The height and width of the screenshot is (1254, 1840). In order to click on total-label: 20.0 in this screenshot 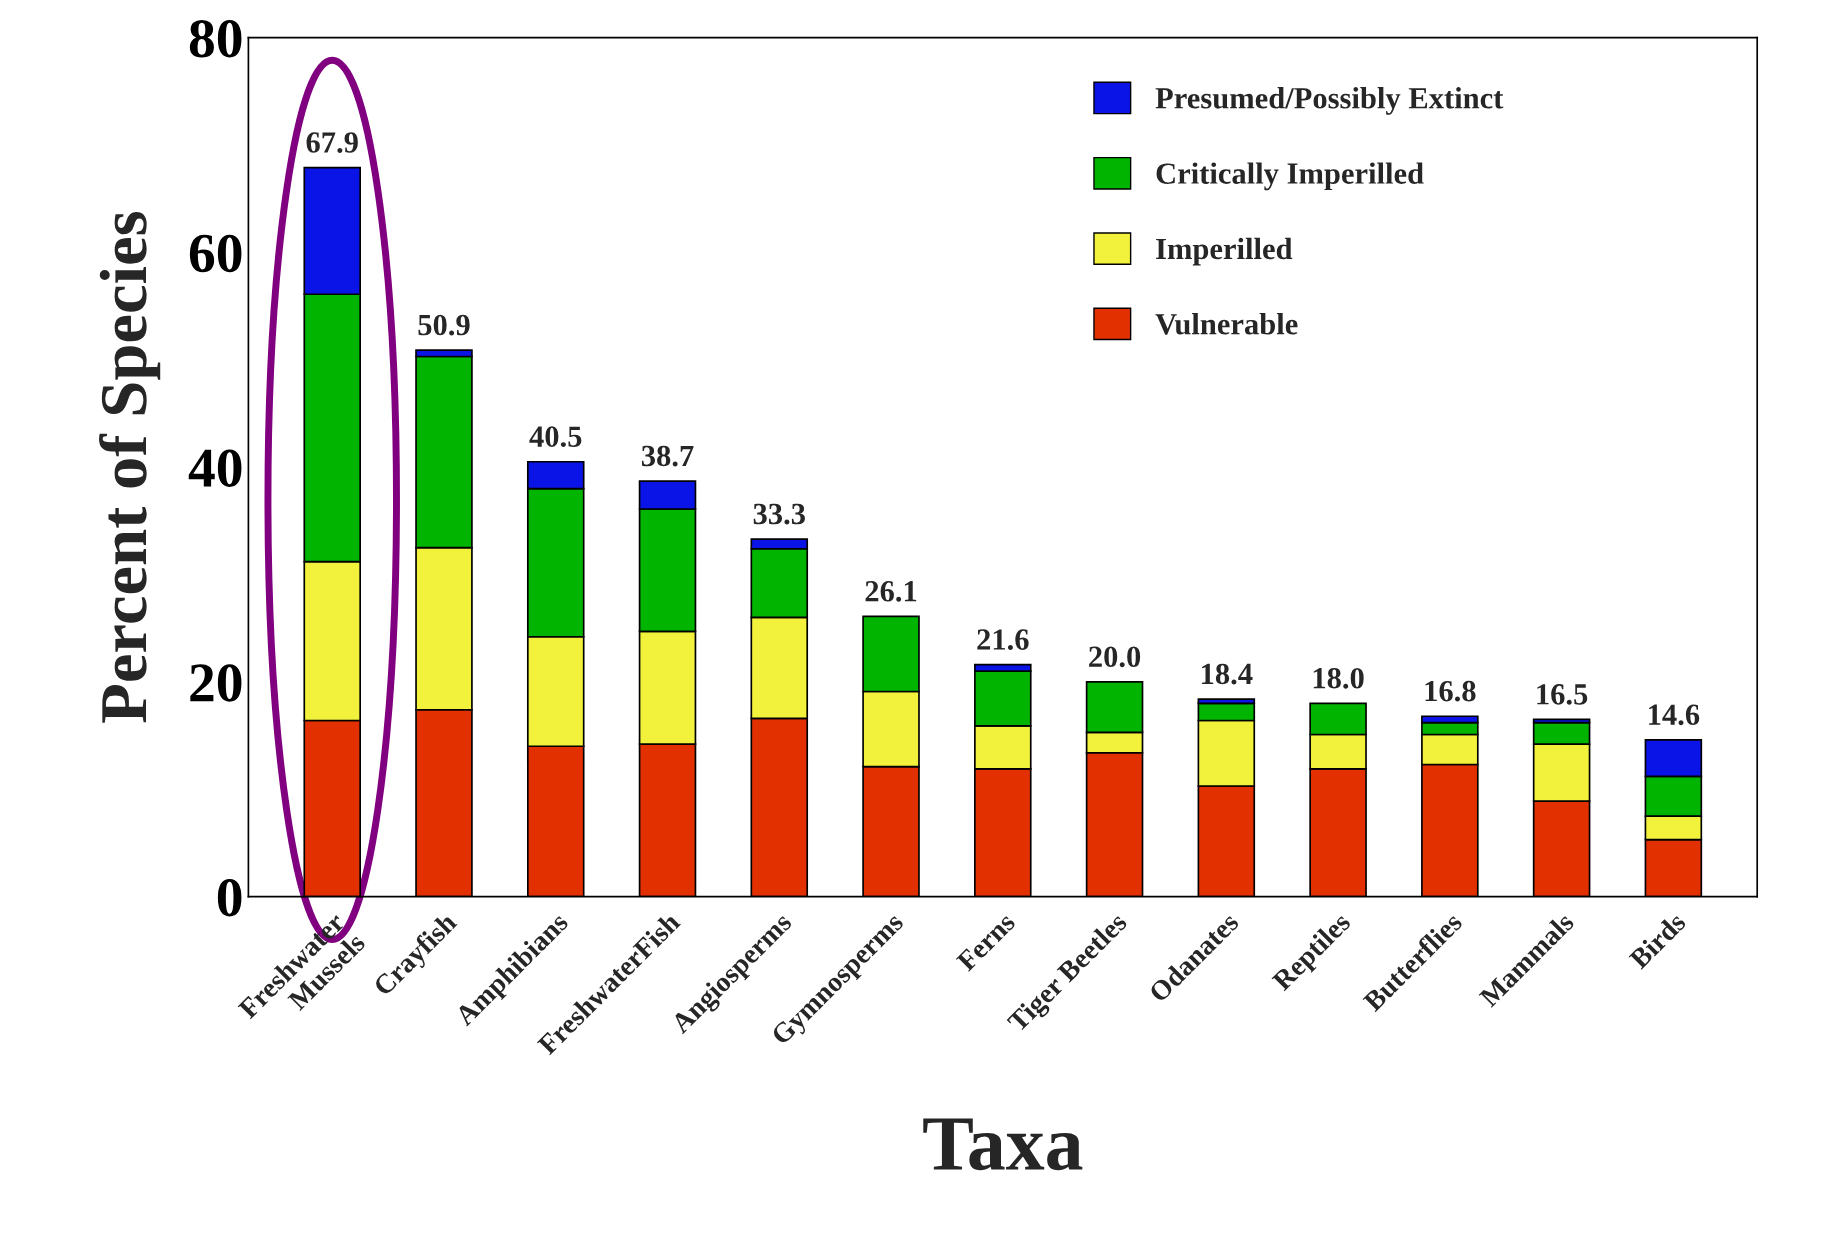, I will do `click(1115, 657)`.